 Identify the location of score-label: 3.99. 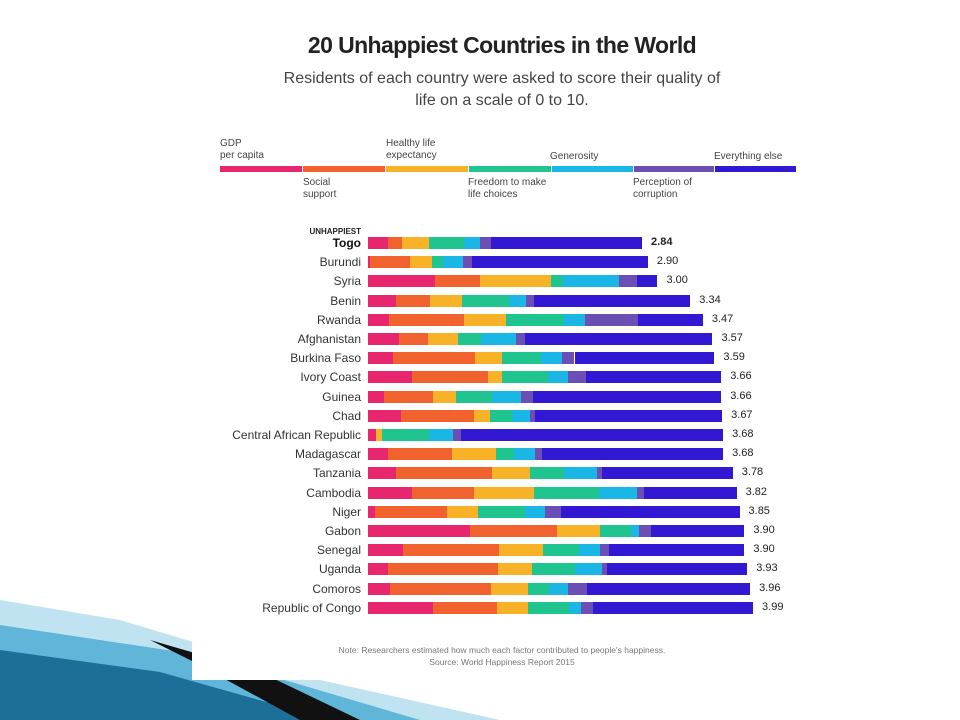
(773, 606).